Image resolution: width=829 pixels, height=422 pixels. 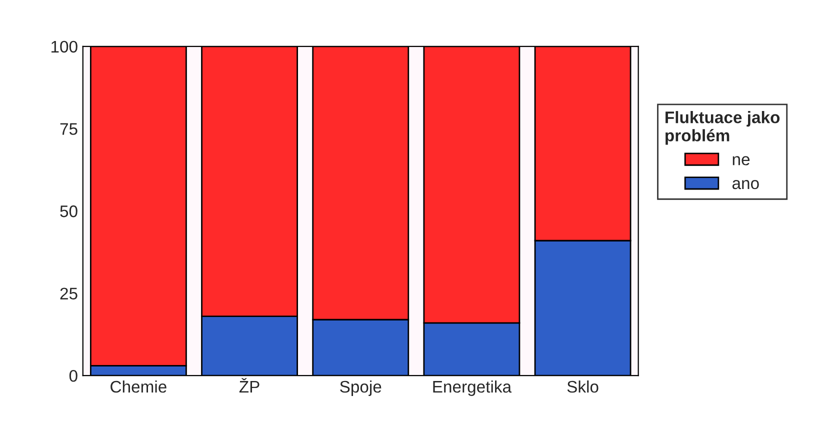 I want to click on x-tick-label: Chemie, so click(x=138, y=386).